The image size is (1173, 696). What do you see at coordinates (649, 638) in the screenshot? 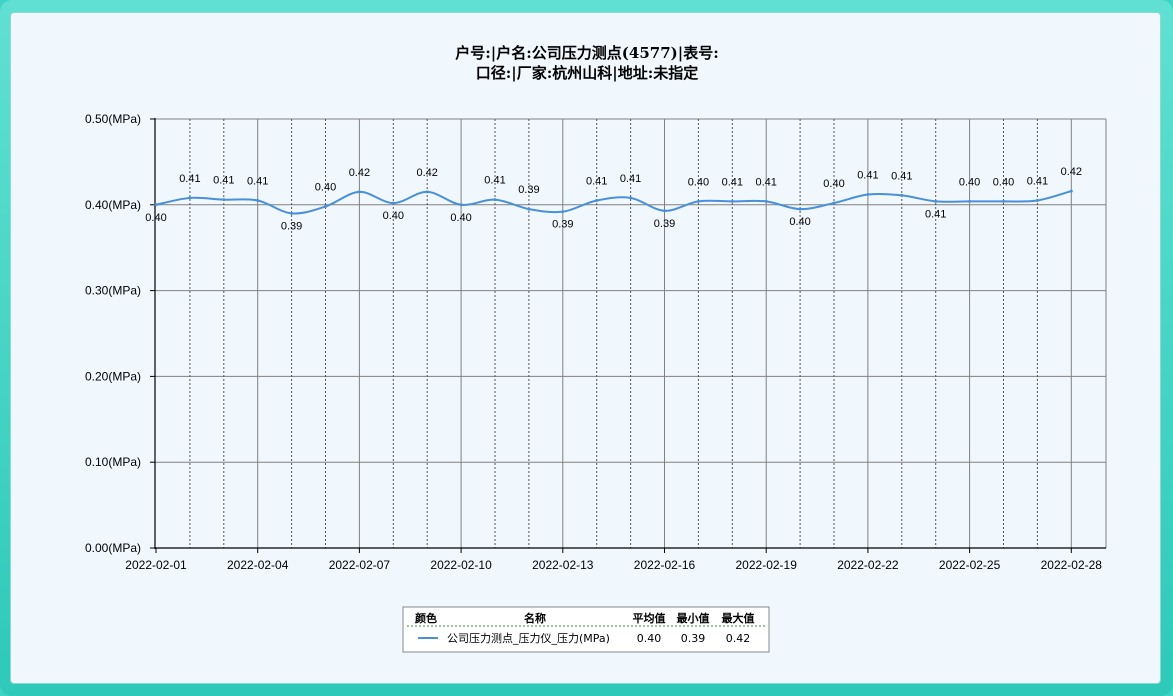
I see `legend-series-avg: 0.40` at bounding box center [649, 638].